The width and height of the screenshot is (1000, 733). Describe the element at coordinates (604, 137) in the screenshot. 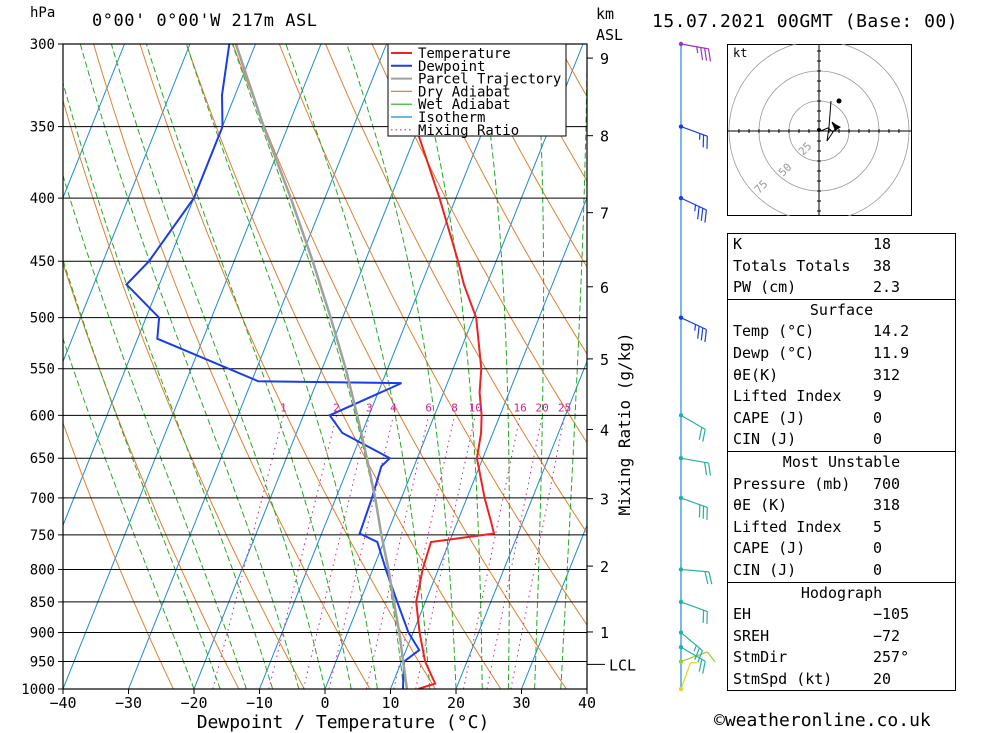

I see `km-tick-label: 8` at that location.